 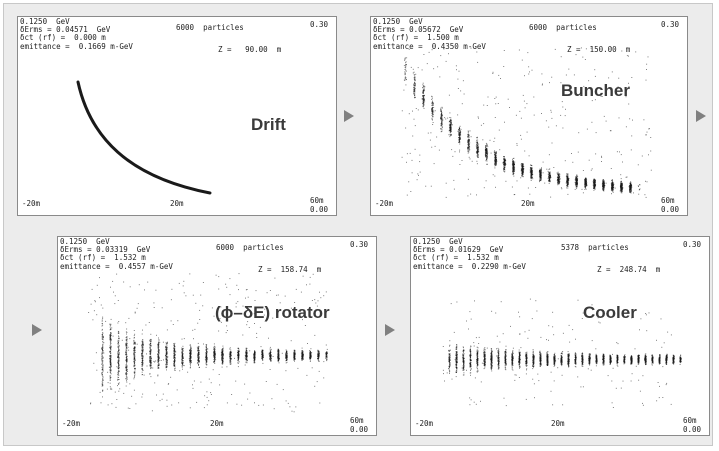 I want to click on bunch-length-label: δct (rf) = 0.000 m, so click(x=63, y=38).